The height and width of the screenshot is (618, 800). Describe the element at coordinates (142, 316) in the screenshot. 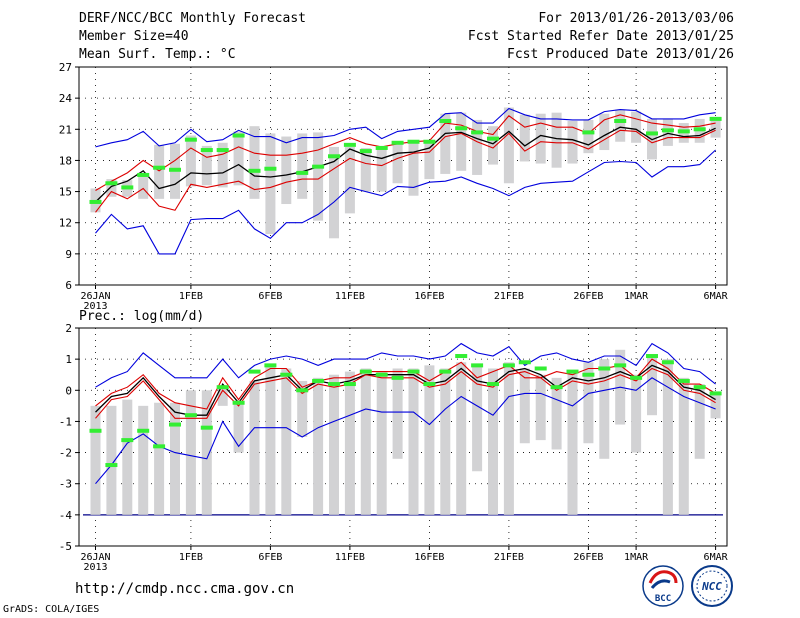

I see `precip-panel-title: Prec.: log(mm/d)` at that location.